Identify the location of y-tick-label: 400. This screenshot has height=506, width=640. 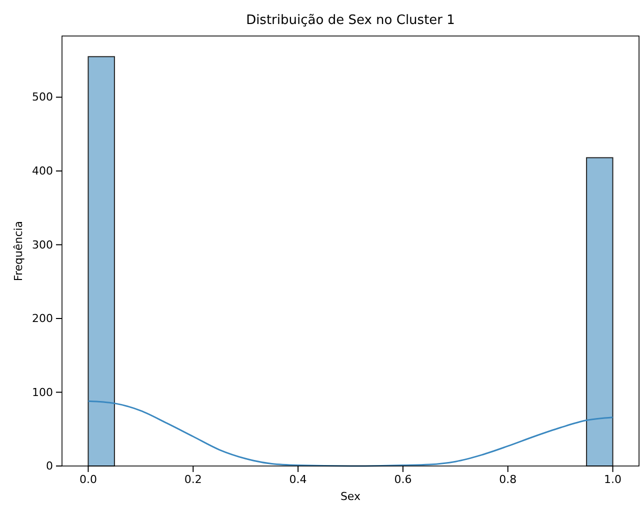
(42, 171).